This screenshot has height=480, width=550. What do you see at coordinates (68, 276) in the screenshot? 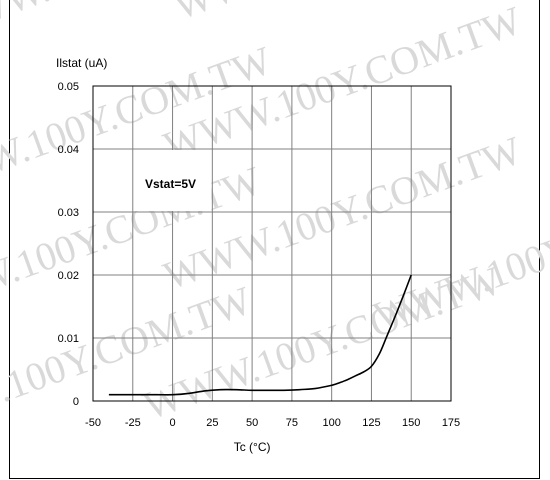
I see `y-tick-label: 0.02` at bounding box center [68, 276].